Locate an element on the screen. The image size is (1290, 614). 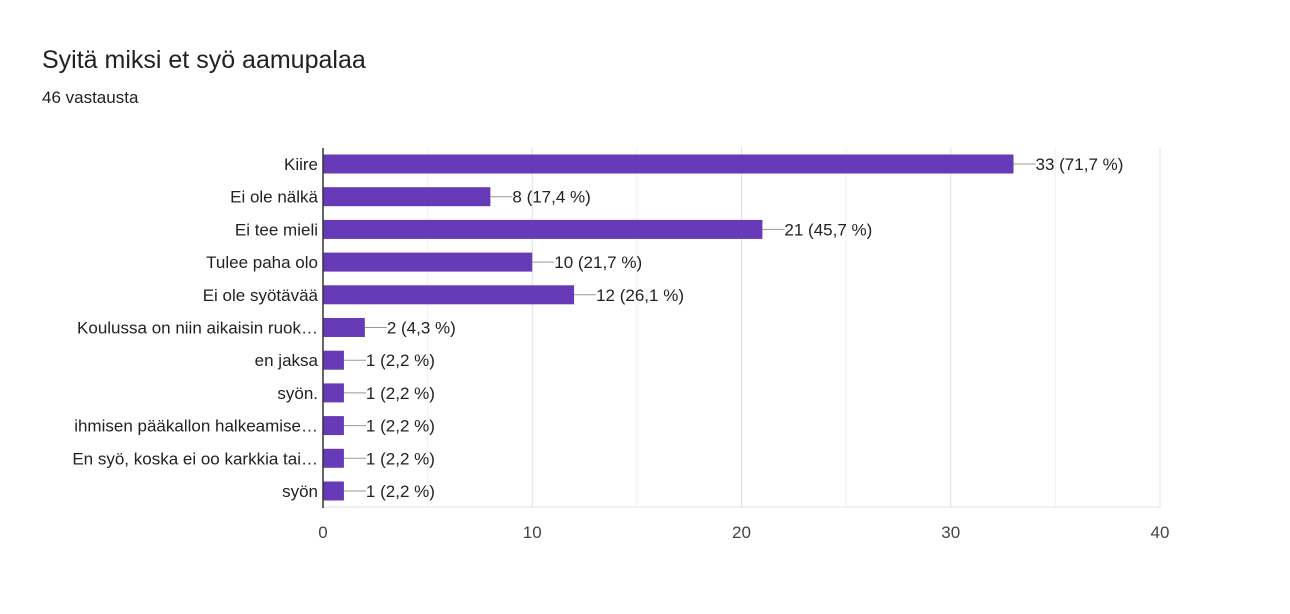
category-label: Kiire is located at coordinates (301, 164).